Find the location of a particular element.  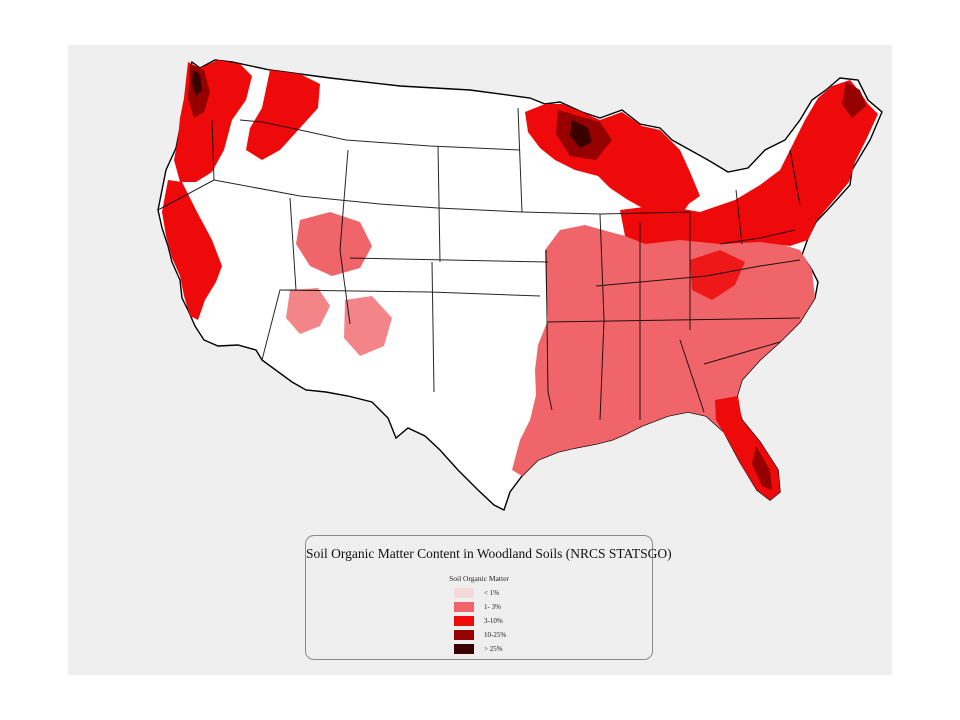

legend-label: 1- 3% is located at coordinates (492, 607).